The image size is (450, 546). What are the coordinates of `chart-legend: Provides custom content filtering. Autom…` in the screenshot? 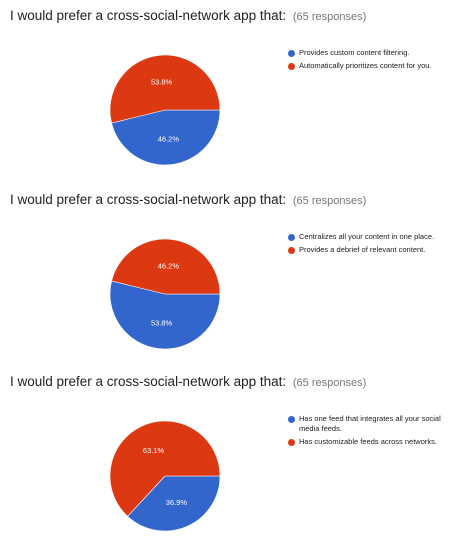 It's located at (365, 61).